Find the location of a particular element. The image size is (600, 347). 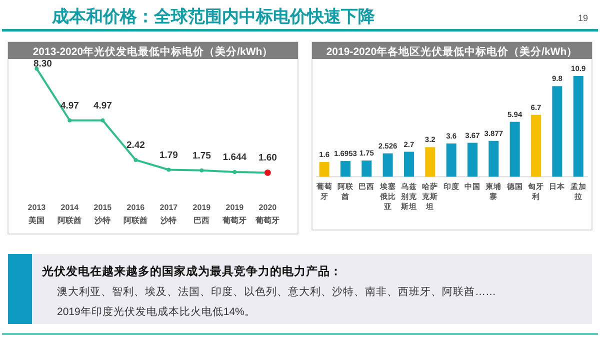

chart-title: 2013-2020年光伏发电最低中标电价（美分/kWh） is located at coordinates (153, 51).